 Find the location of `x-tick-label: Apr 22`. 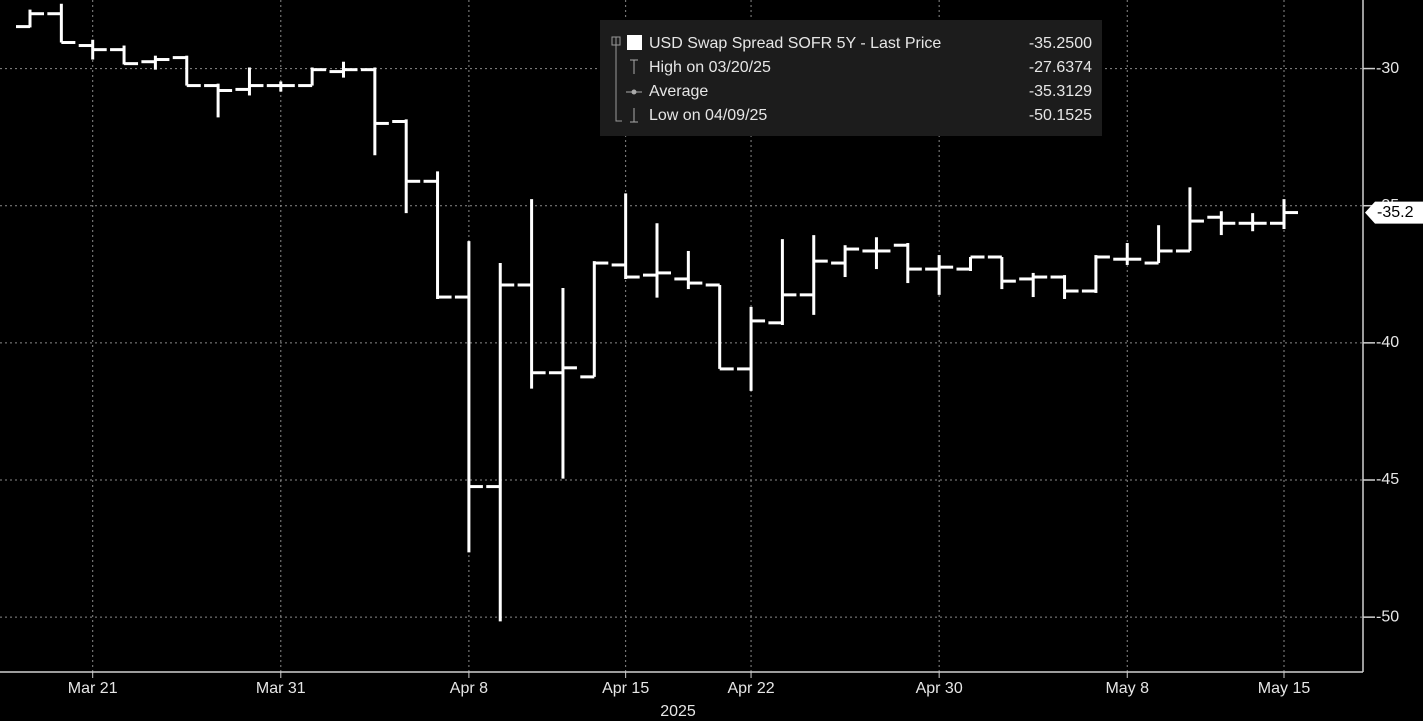

x-tick-label: Apr 22 is located at coordinates (750, 688).